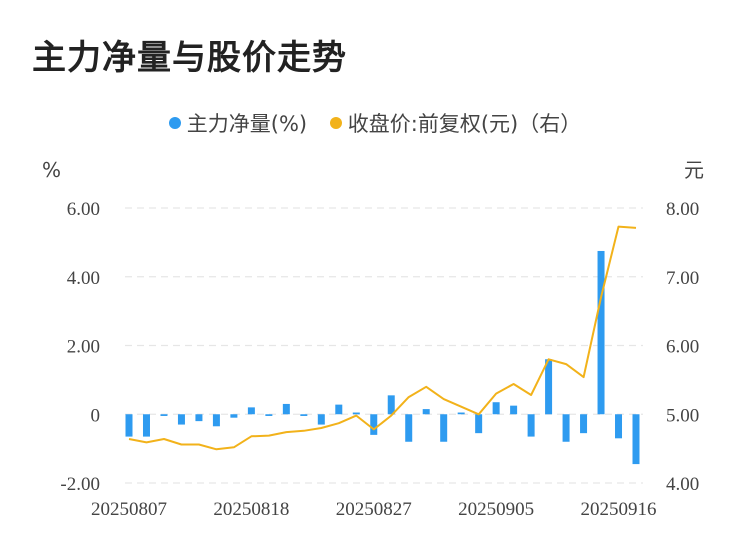  I want to click on right-axis-unit: 元, so click(694, 170).